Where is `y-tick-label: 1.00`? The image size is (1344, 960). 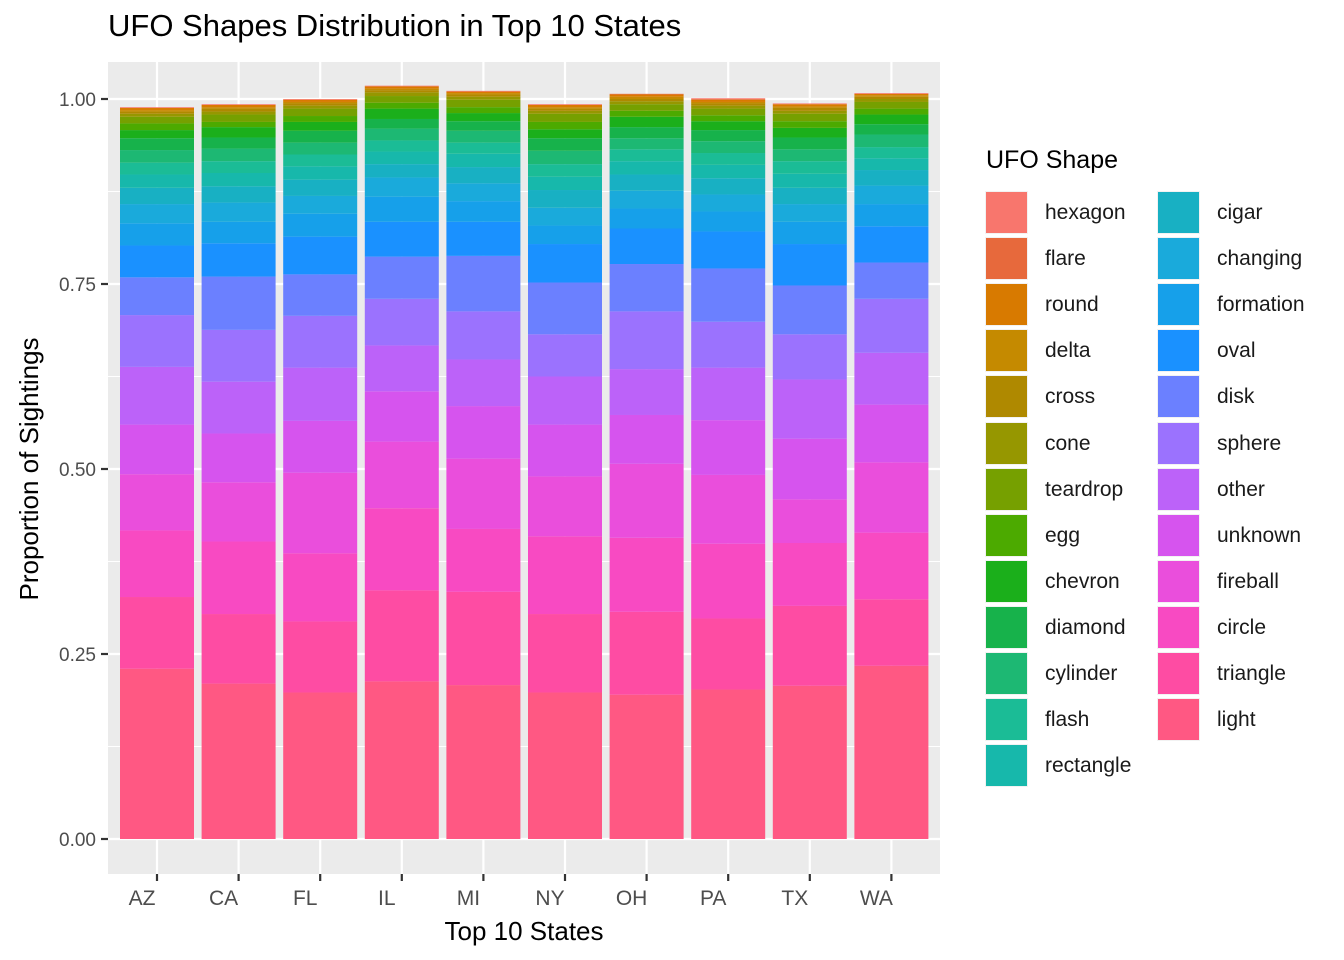 y-tick-label: 1.00 is located at coordinates (77, 100).